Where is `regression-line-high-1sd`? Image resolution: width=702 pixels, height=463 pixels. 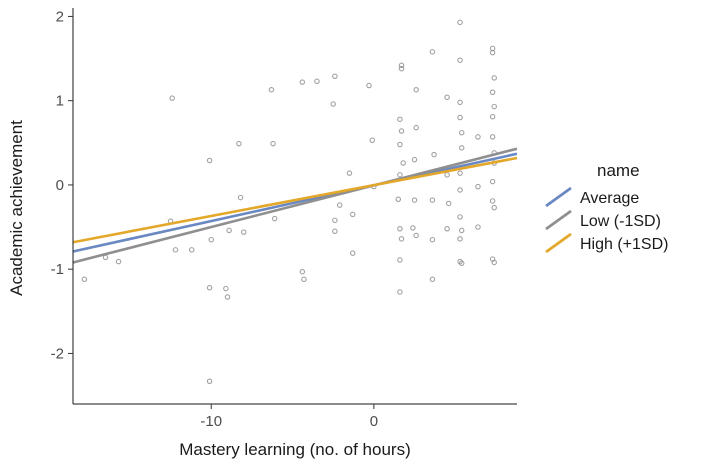
regression-line-high-1sd is located at coordinates (295, 200).